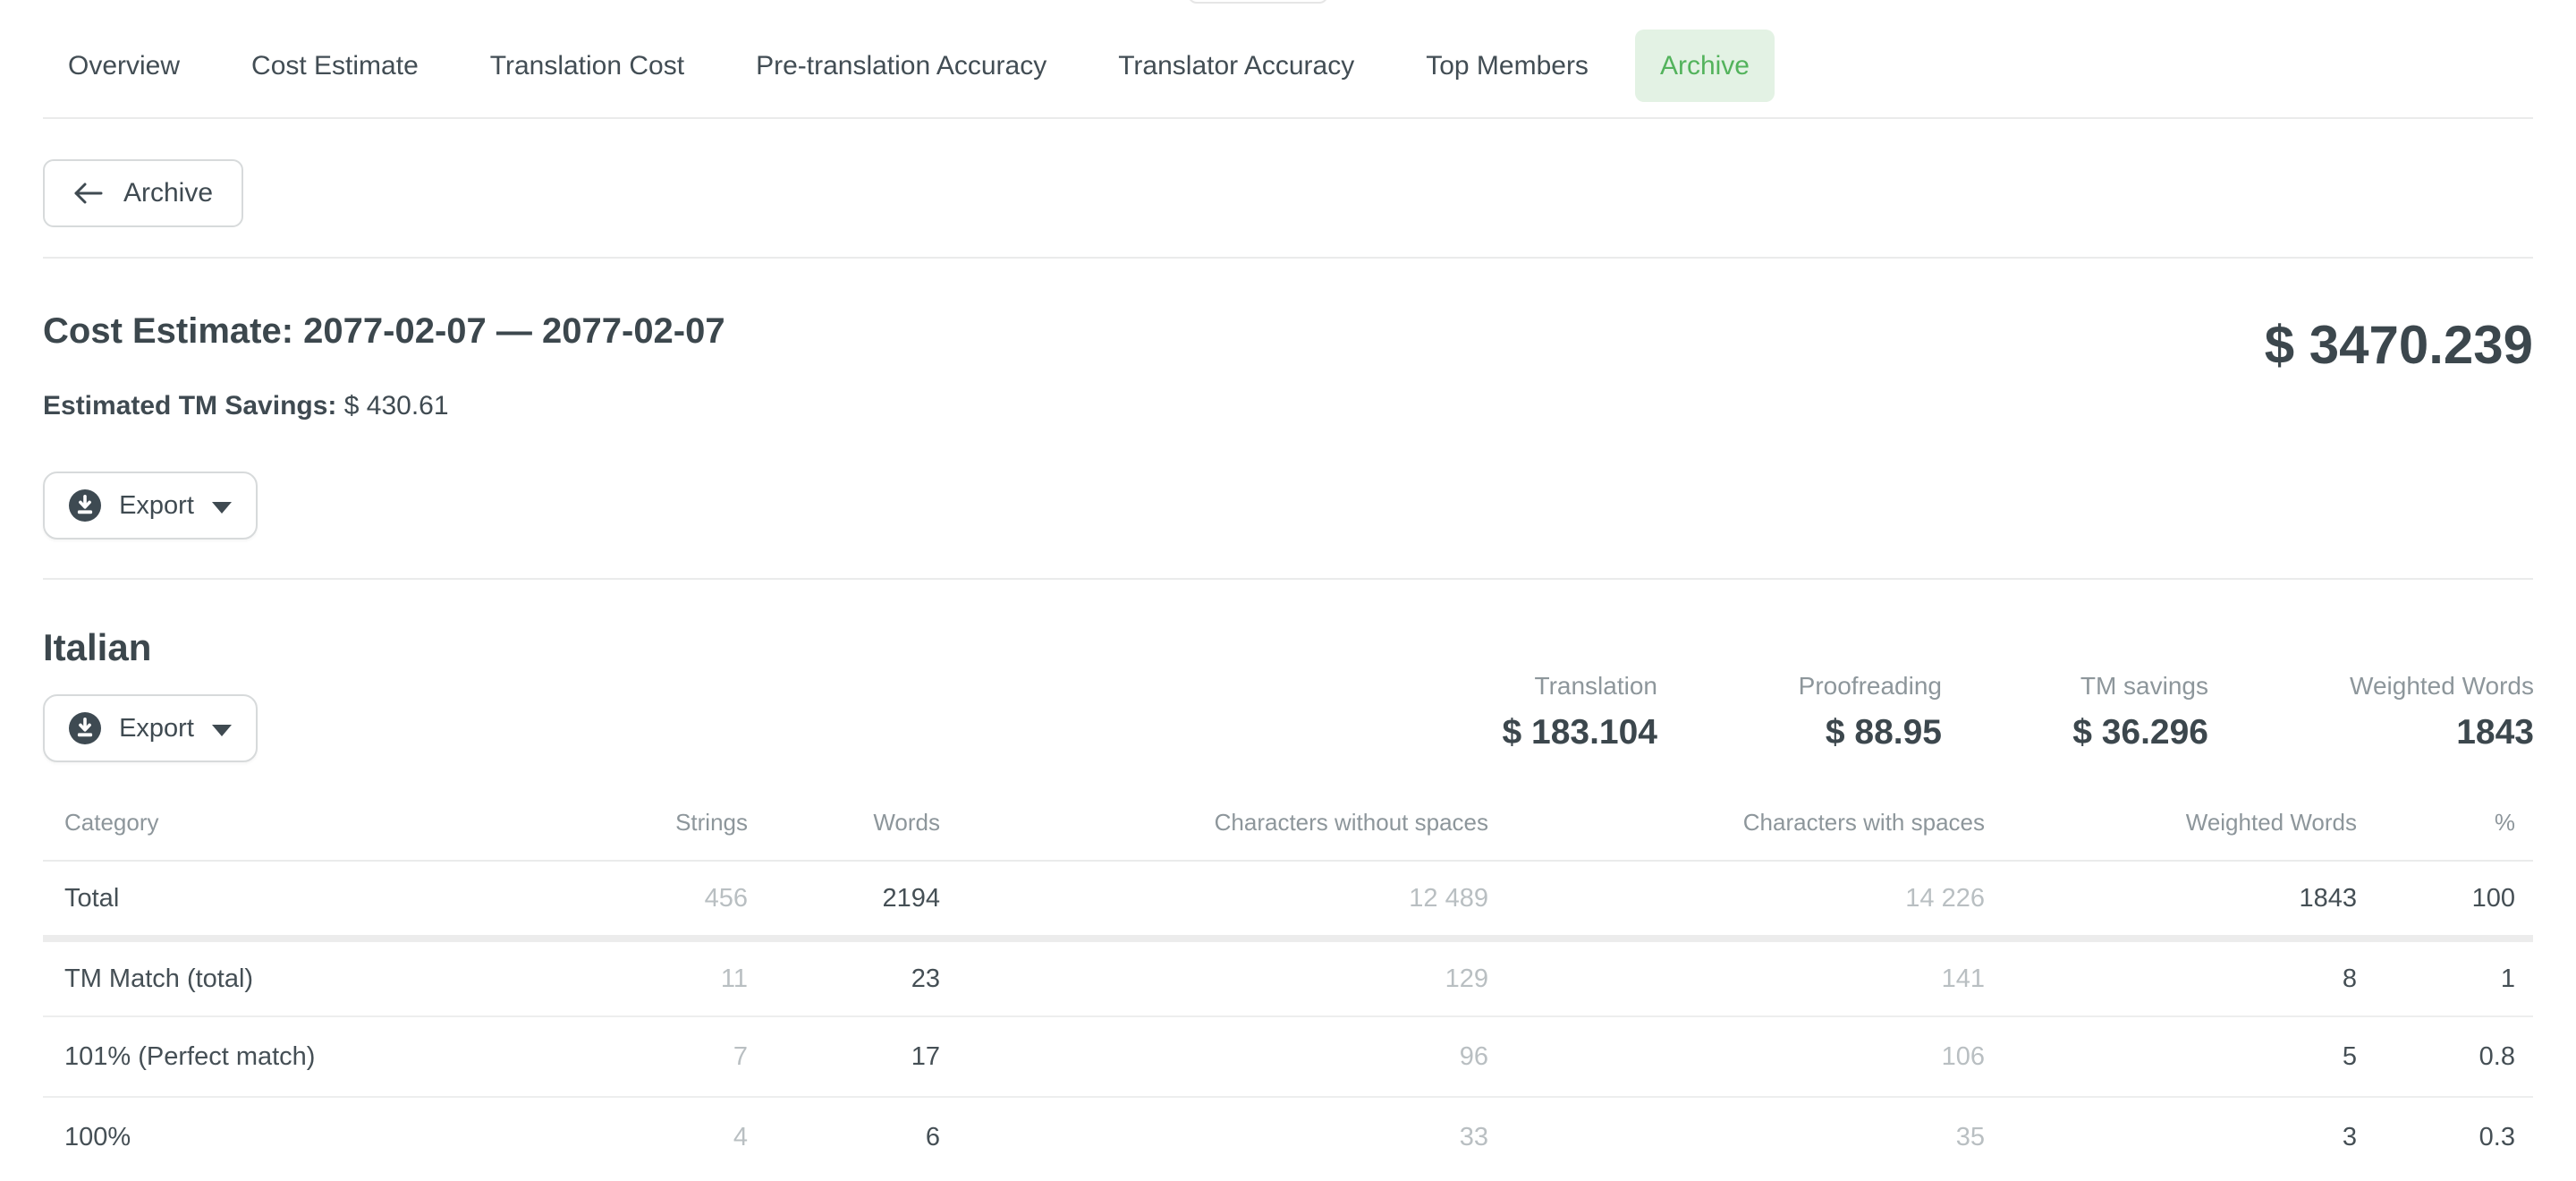 The height and width of the screenshot is (1181, 2576). I want to click on cell-chars-without-spaces: 96, so click(1214, 1057).